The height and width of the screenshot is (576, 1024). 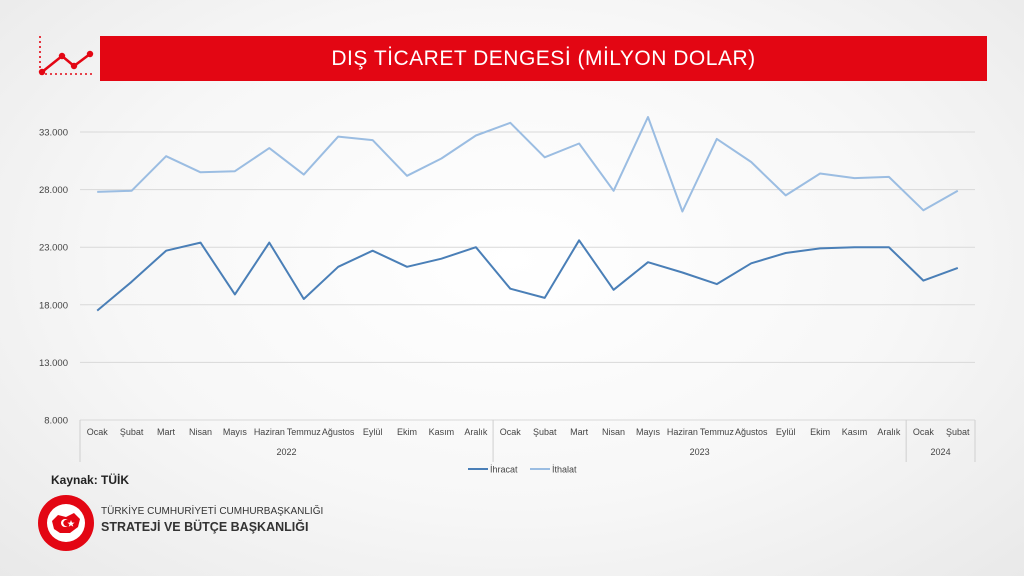 What do you see at coordinates (522, 470) in the screenshot?
I see `legend: İhracat İthalat` at bounding box center [522, 470].